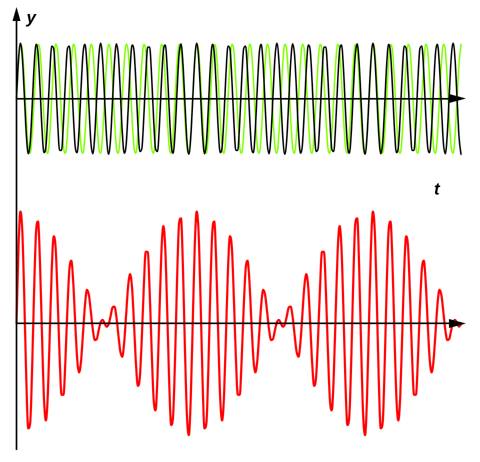 Image resolution: width=480 pixels, height=462 pixels. I want to click on y-axis-title: y, so click(32, 17).